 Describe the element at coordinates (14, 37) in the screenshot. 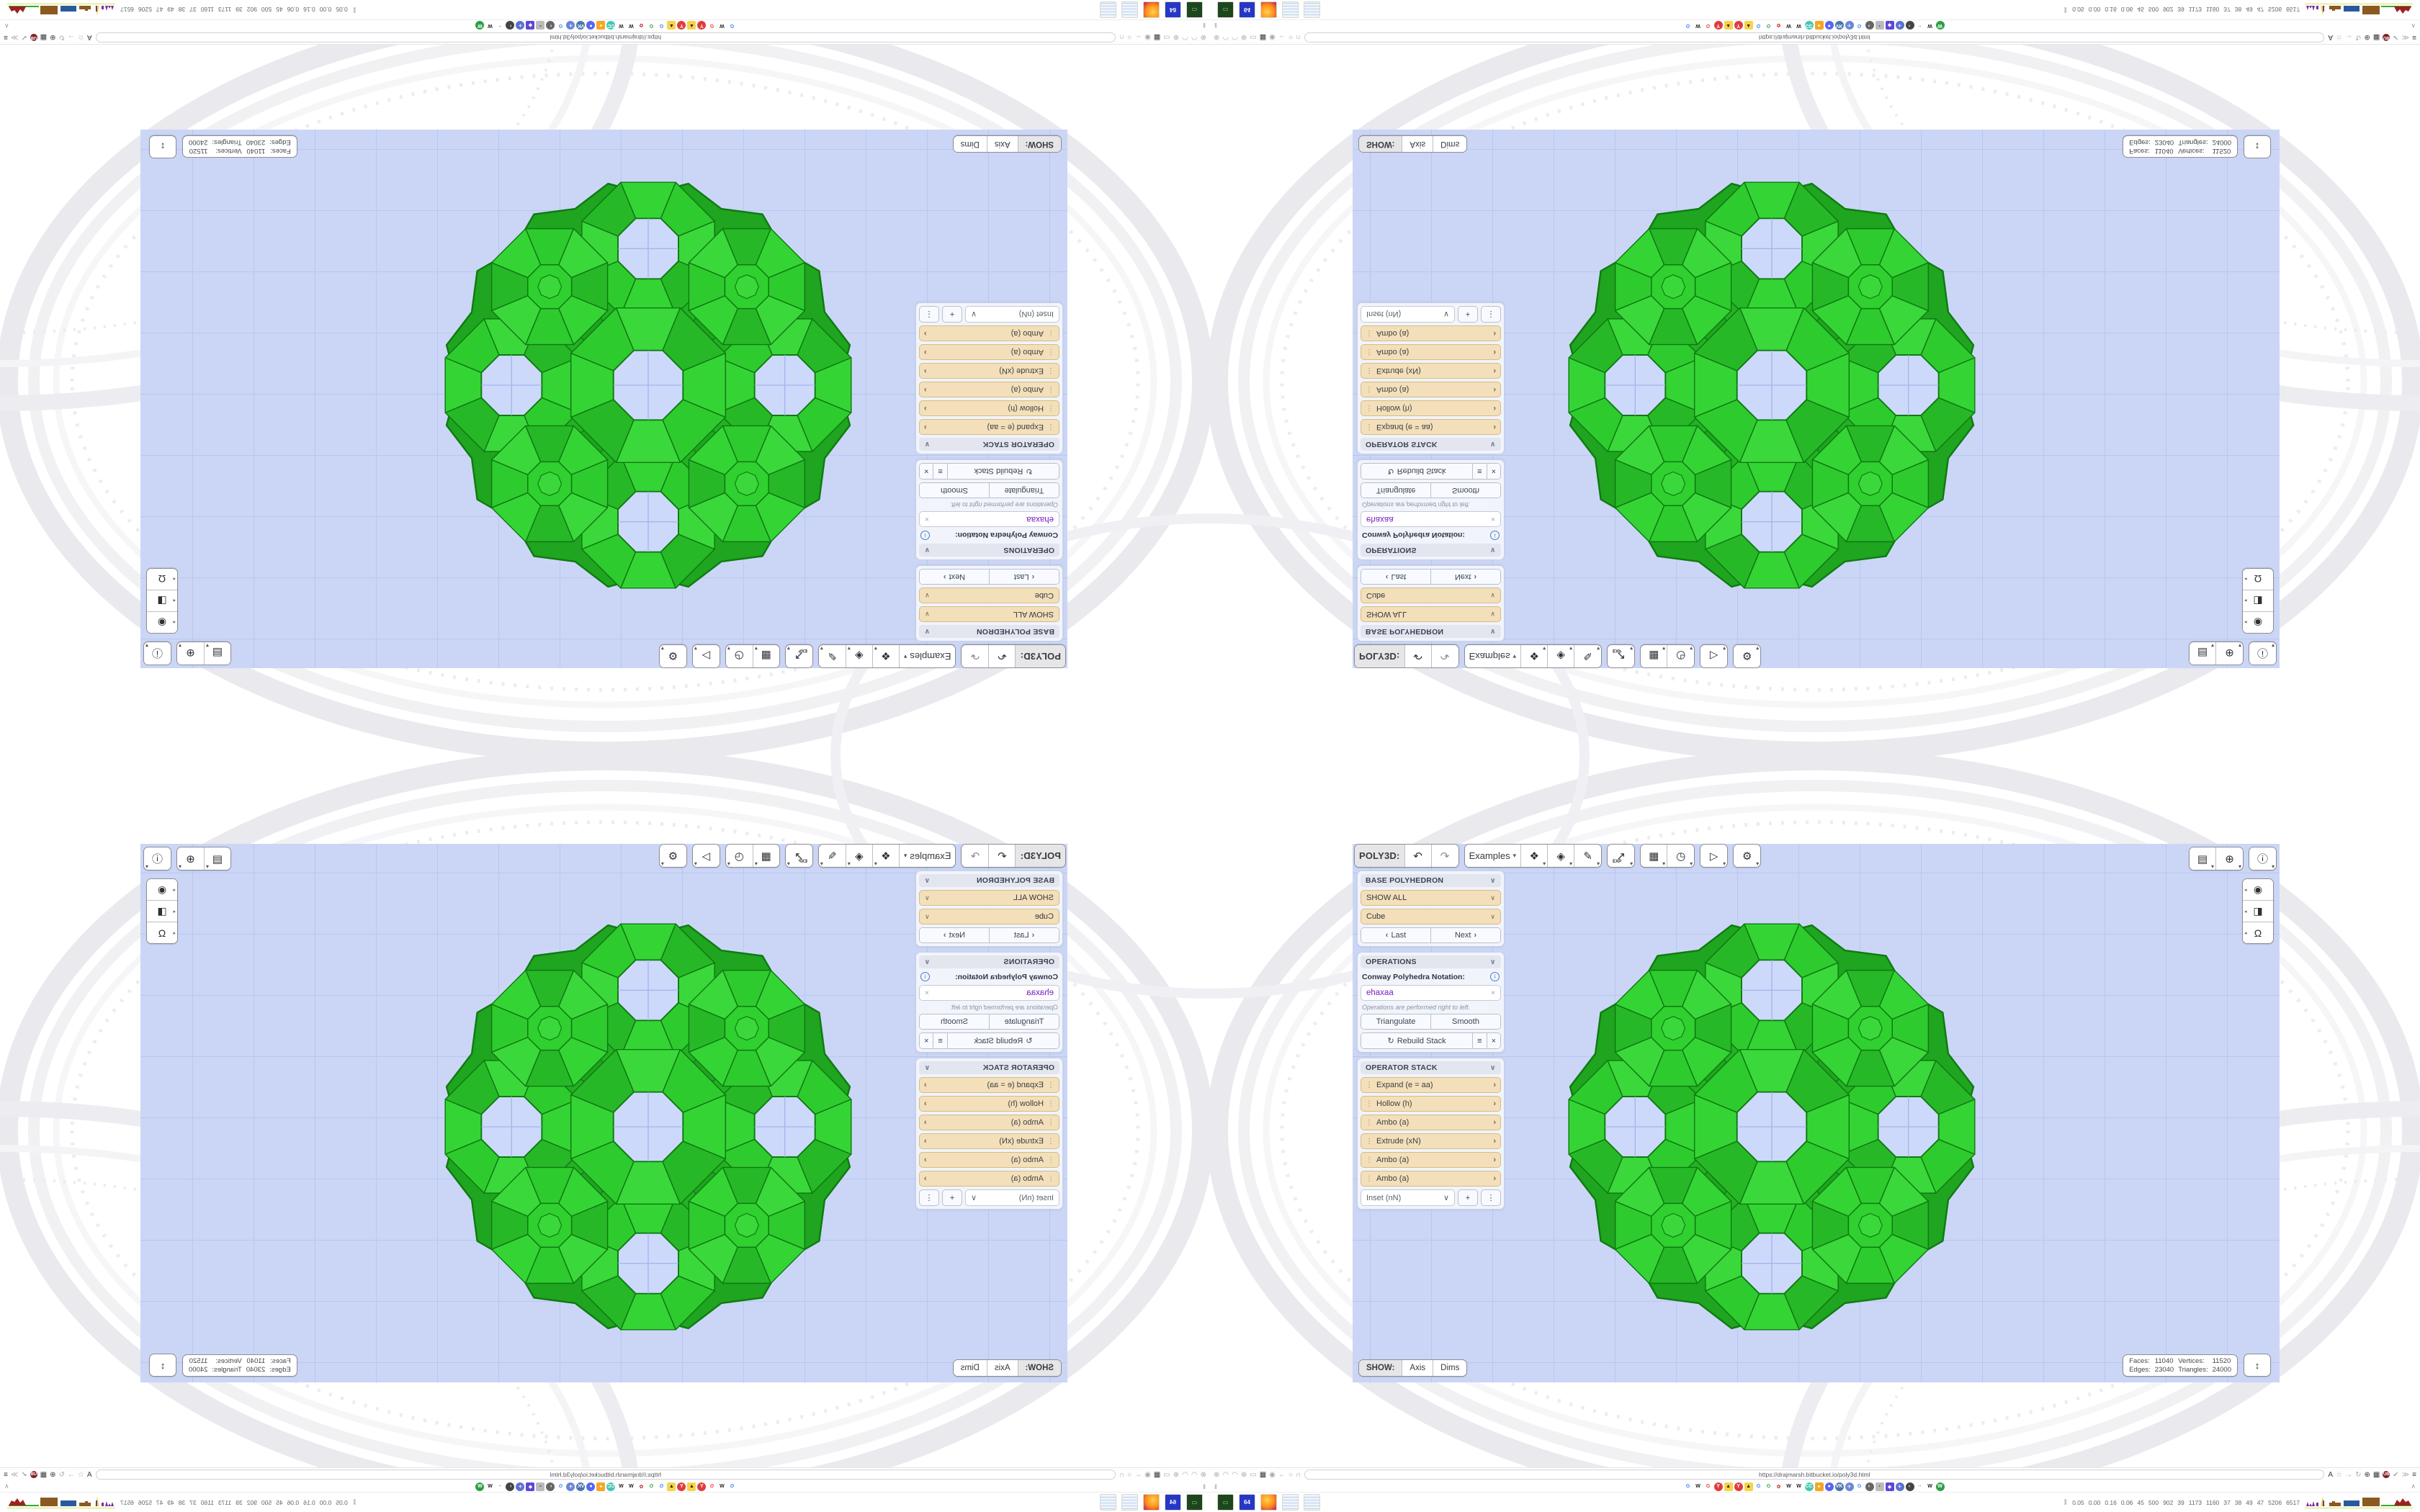

I see `more-chevron-icon: ≫` at that location.